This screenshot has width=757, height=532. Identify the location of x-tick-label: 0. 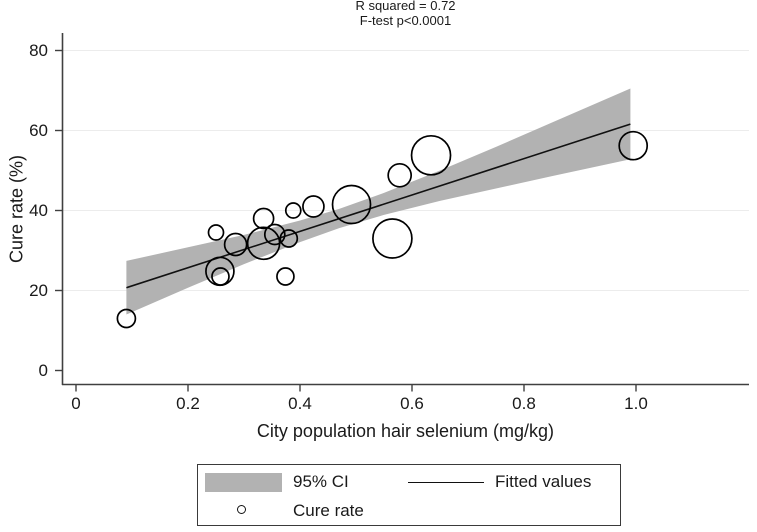
(76, 403).